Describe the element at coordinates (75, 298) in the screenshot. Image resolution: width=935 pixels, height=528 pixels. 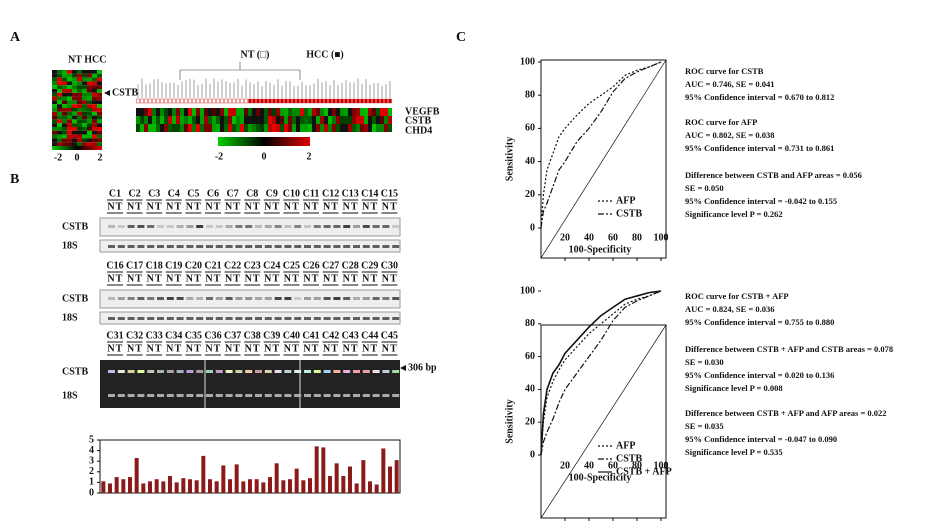
I see `row-label: CSTB` at that location.